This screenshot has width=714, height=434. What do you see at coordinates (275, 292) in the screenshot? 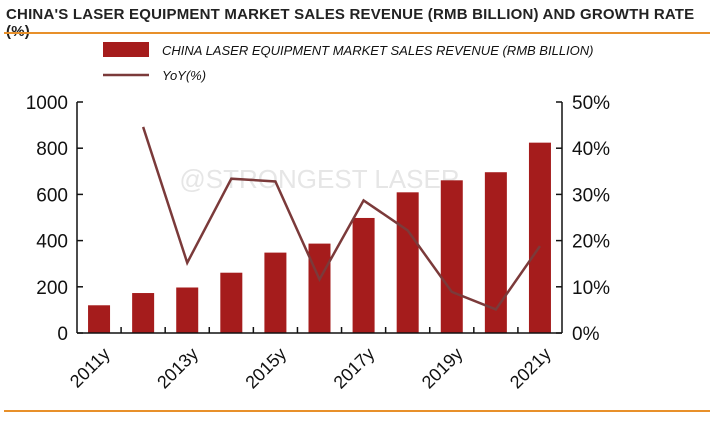
I see `bar-2015y` at bounding box center [275, 292].